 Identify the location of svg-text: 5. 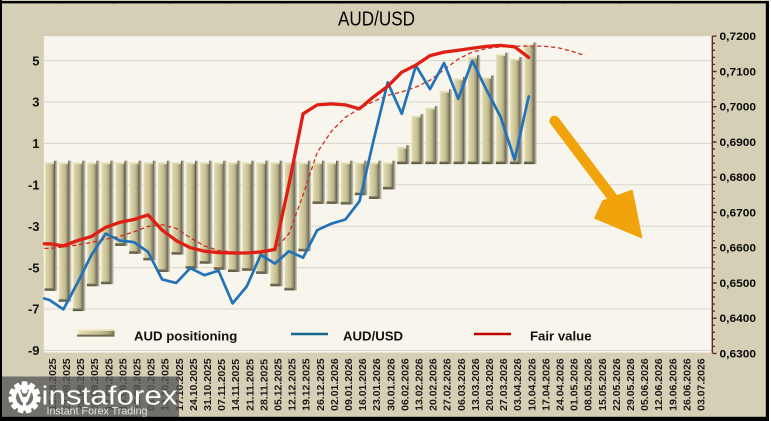
(35, 60).